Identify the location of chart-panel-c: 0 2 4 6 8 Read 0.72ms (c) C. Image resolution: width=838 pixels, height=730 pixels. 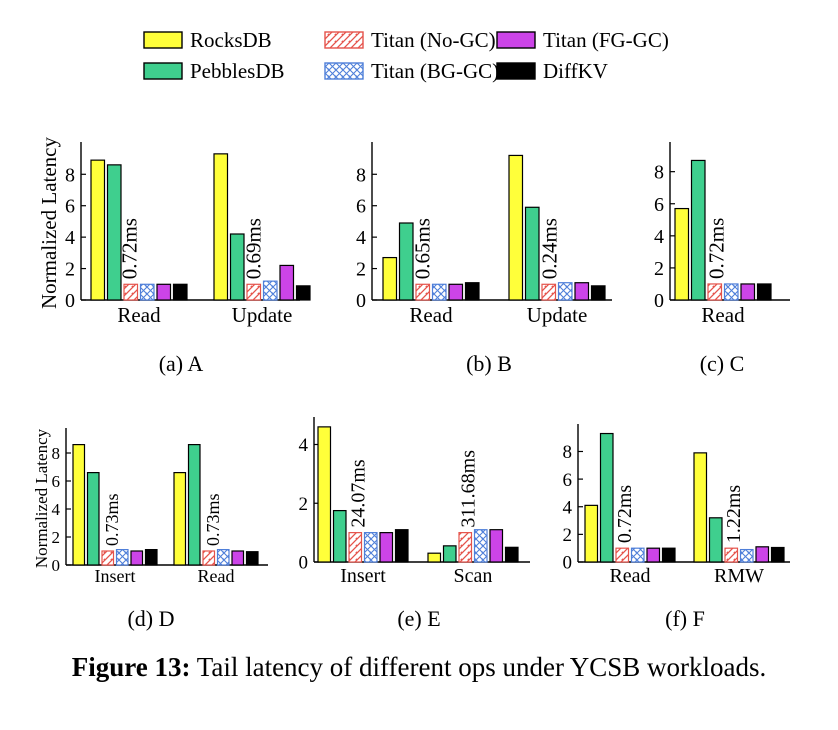
(722, 259).